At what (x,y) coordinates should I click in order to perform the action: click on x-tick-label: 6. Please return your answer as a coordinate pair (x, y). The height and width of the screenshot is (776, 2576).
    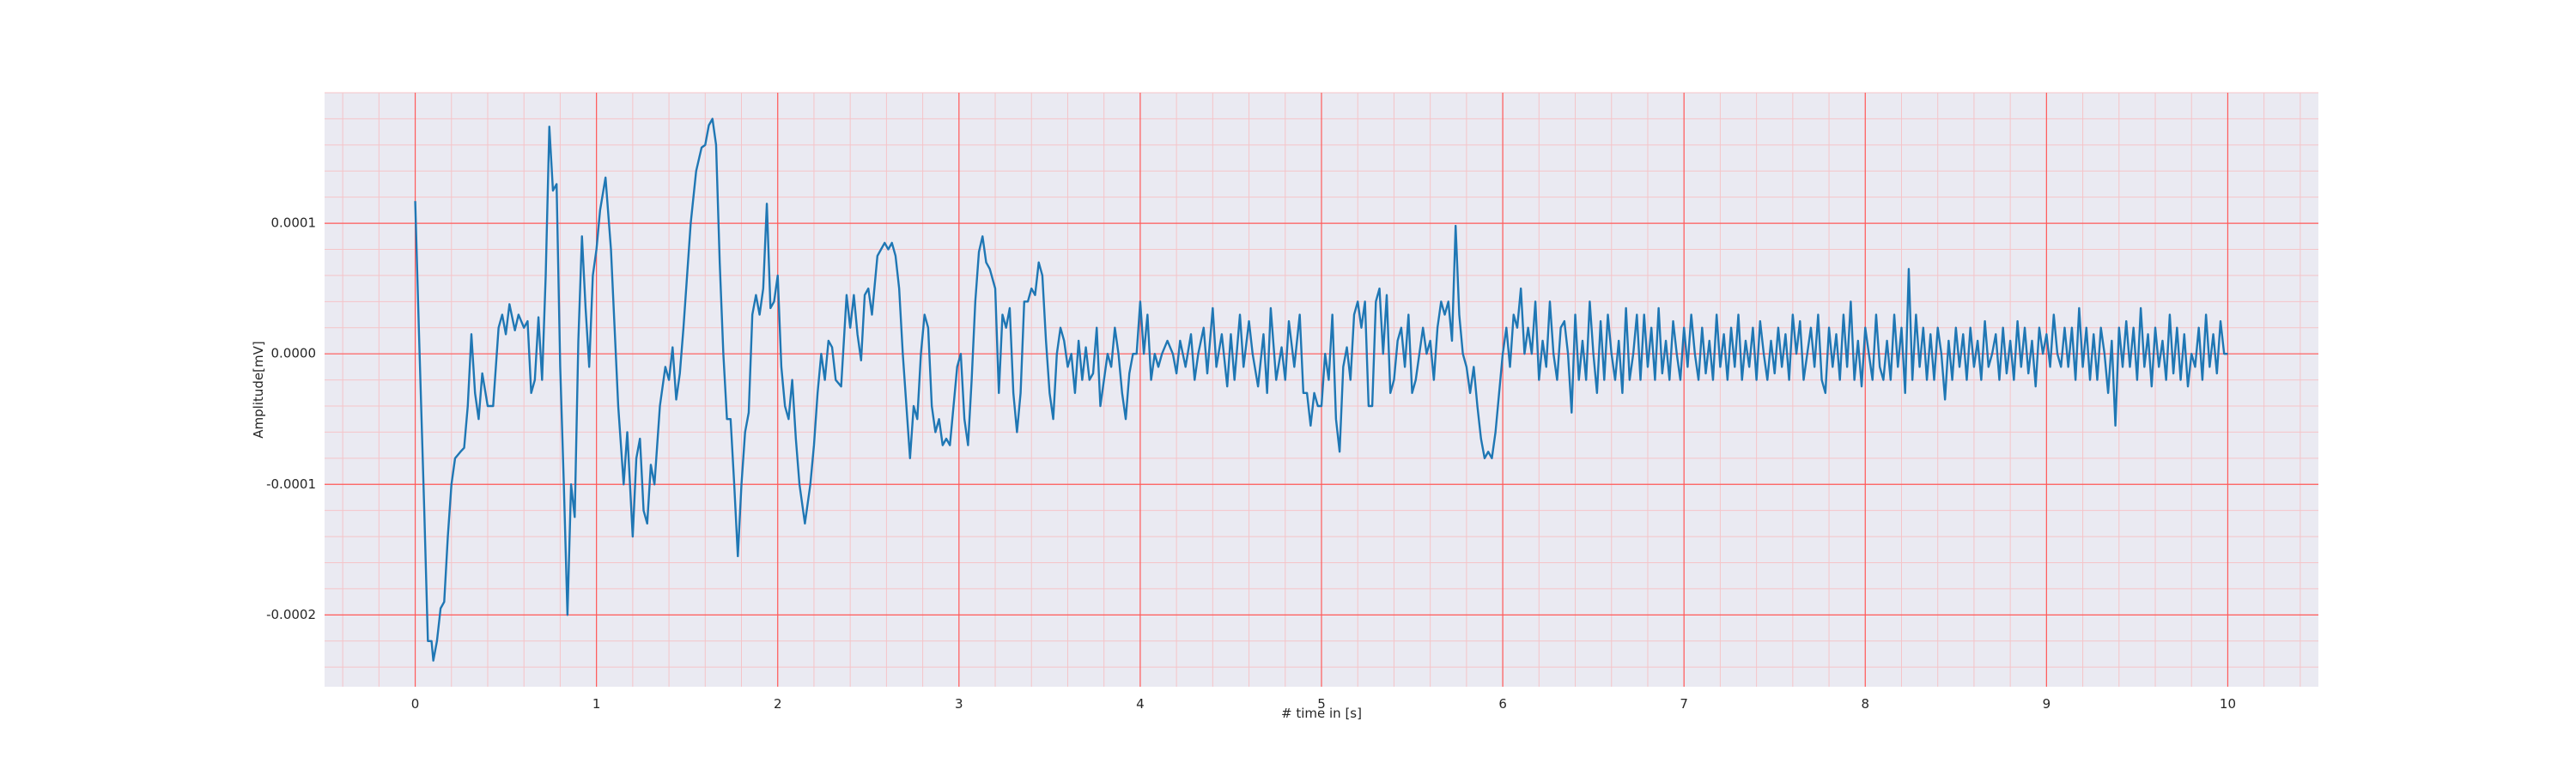
    Looking at the image, I should click on (1502, 704).